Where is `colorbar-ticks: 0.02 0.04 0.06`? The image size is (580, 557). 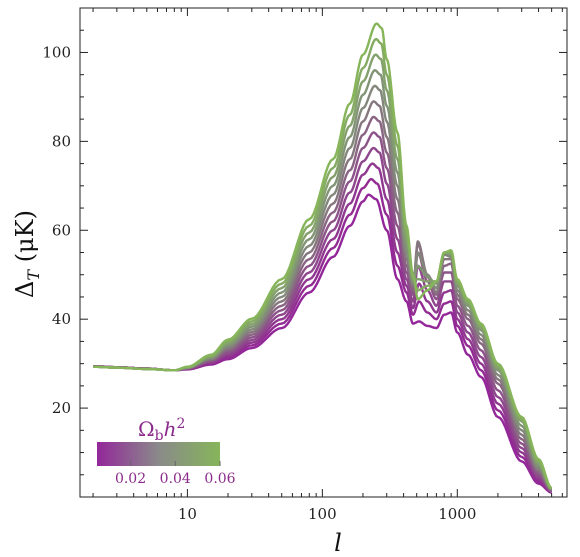 colorbar-ticks: 0.02 0.04 0.06 is located at coordinates (175, 474).